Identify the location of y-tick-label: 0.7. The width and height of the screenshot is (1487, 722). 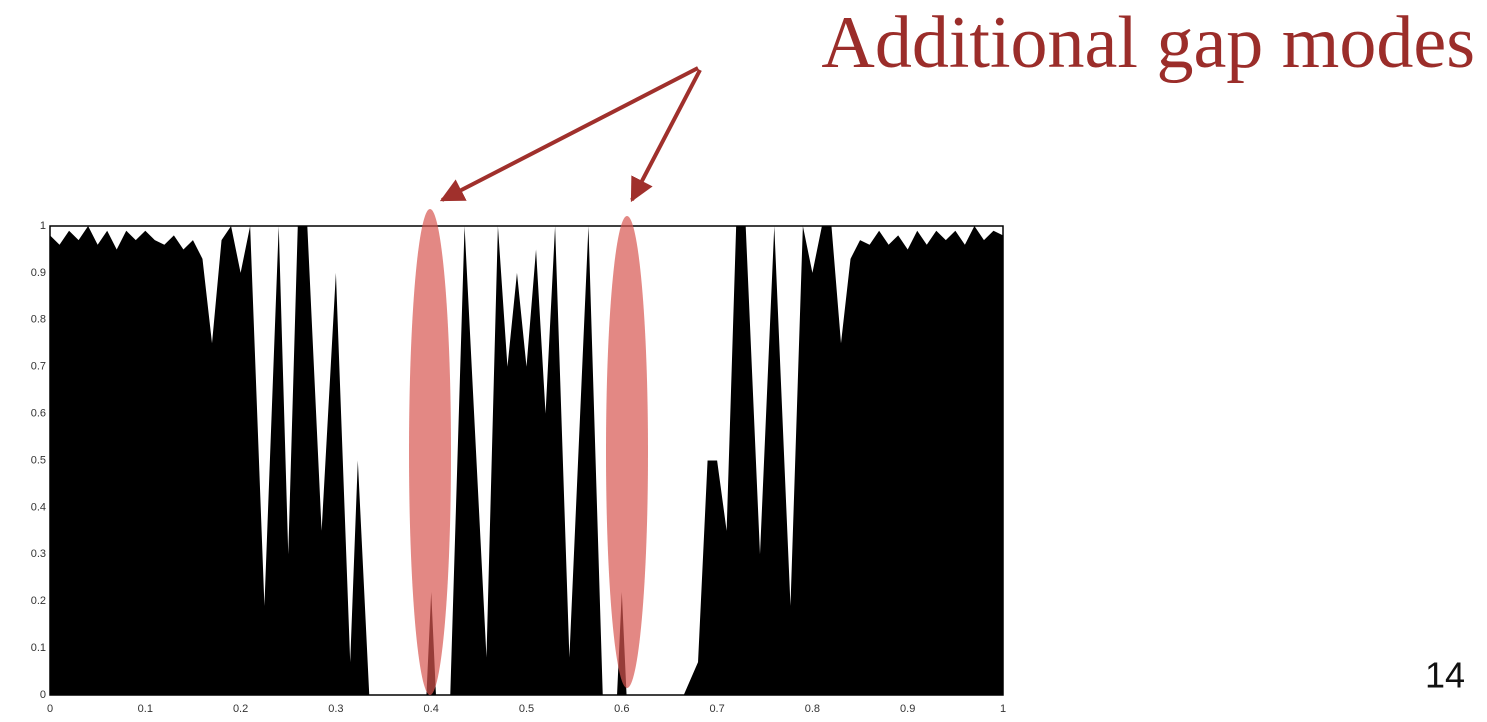
(38, 367).